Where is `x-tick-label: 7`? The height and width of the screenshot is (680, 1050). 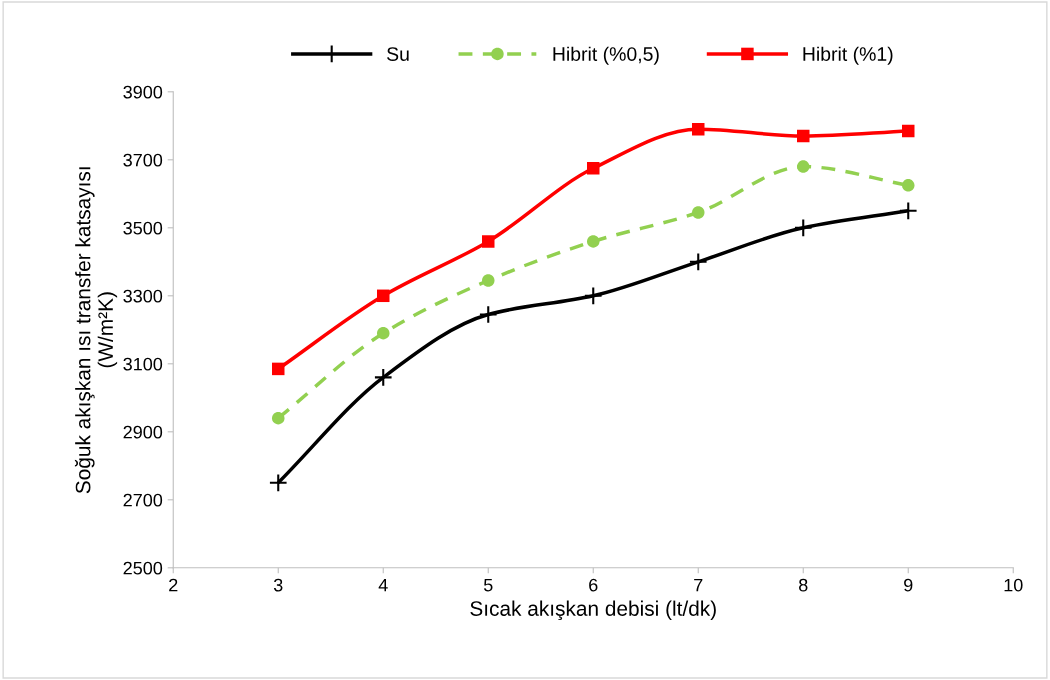
x-tick-label: 7 is located at coordinates (698, 585).